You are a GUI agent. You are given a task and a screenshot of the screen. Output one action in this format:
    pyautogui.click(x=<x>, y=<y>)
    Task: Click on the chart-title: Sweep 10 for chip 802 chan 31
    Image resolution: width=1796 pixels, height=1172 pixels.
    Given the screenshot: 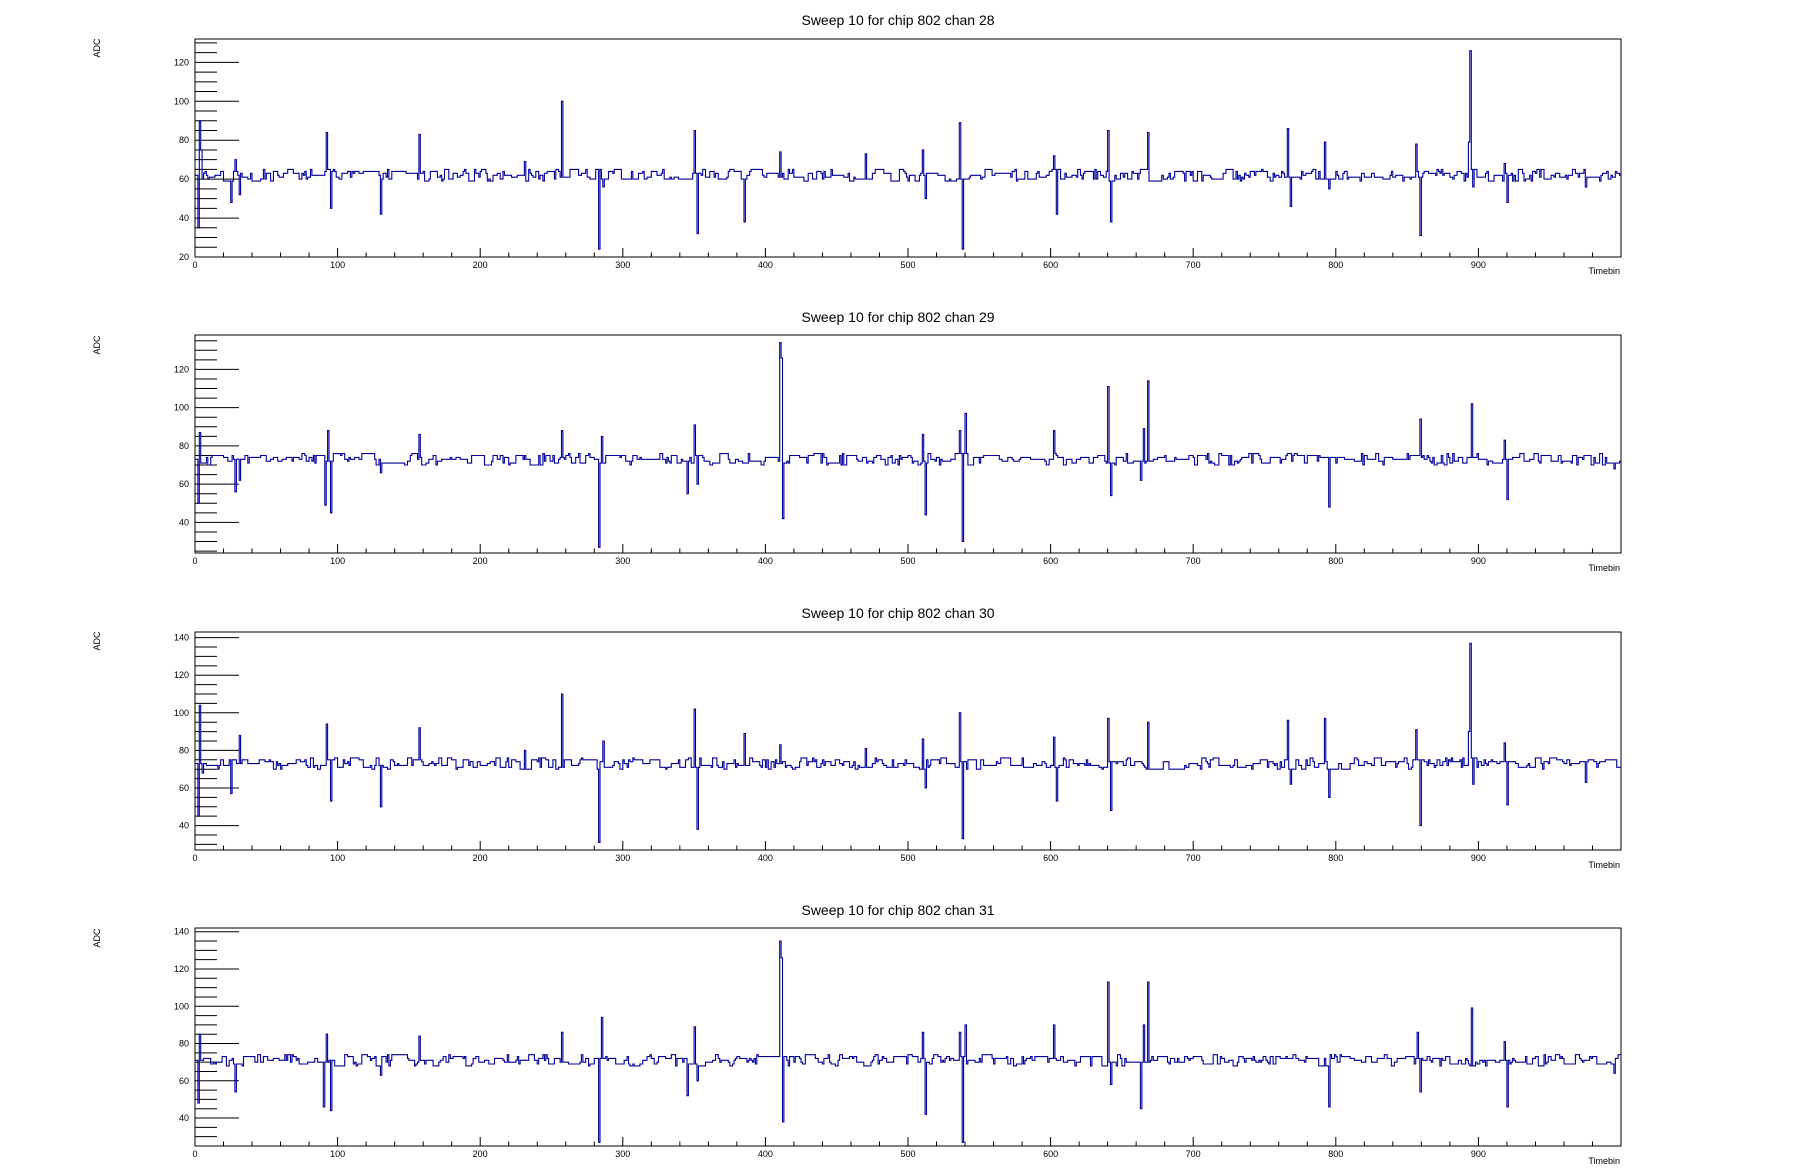 What is the action you would take?
    pyautogui.click(x=897, y=910)
    